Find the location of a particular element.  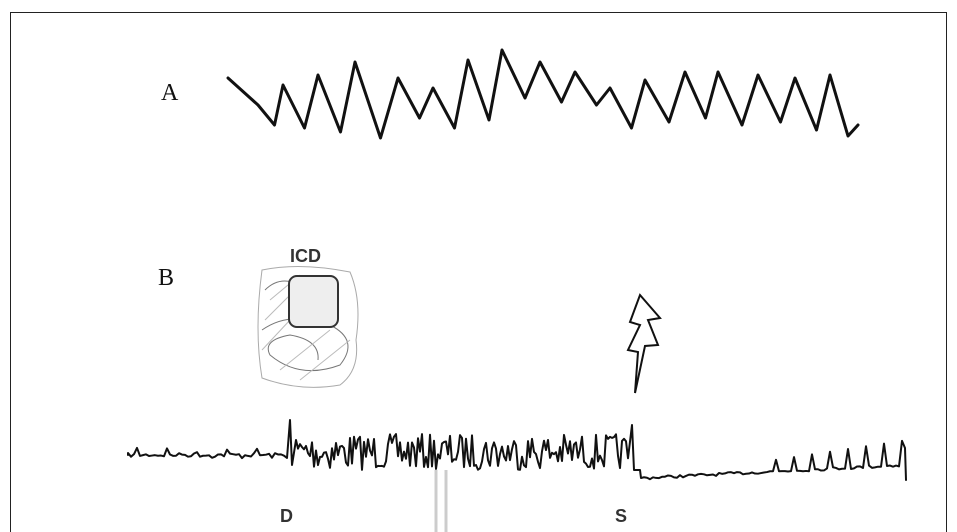

shock-symbol is located at coordinates (644, 343).